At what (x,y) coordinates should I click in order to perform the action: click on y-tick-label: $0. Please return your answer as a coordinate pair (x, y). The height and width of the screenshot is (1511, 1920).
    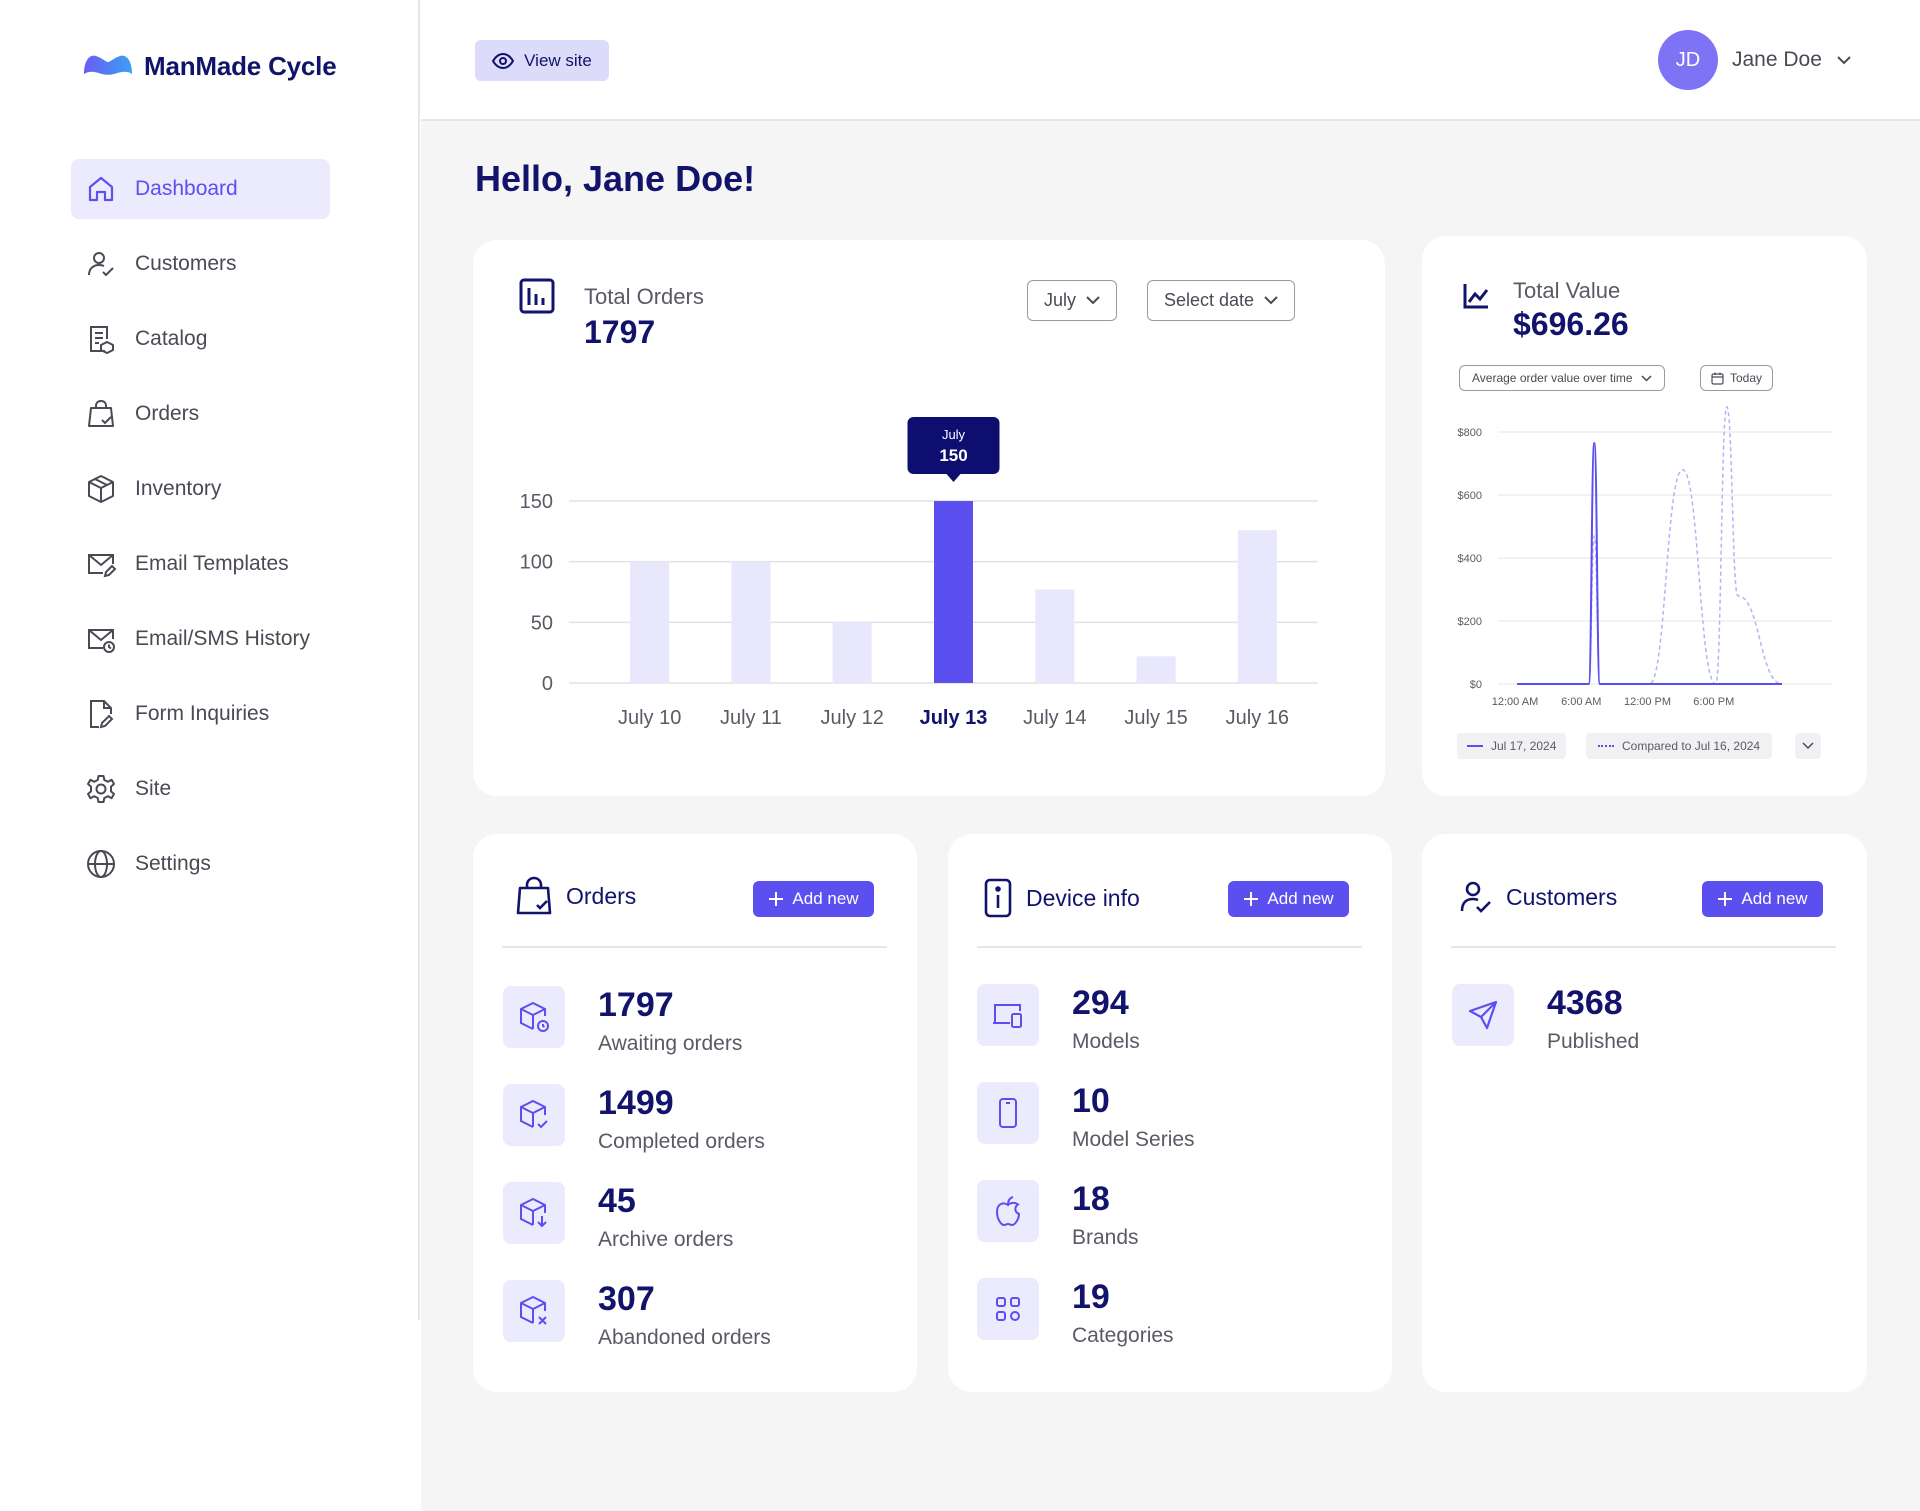
    Looking at the image, I should click on (1476, 685).